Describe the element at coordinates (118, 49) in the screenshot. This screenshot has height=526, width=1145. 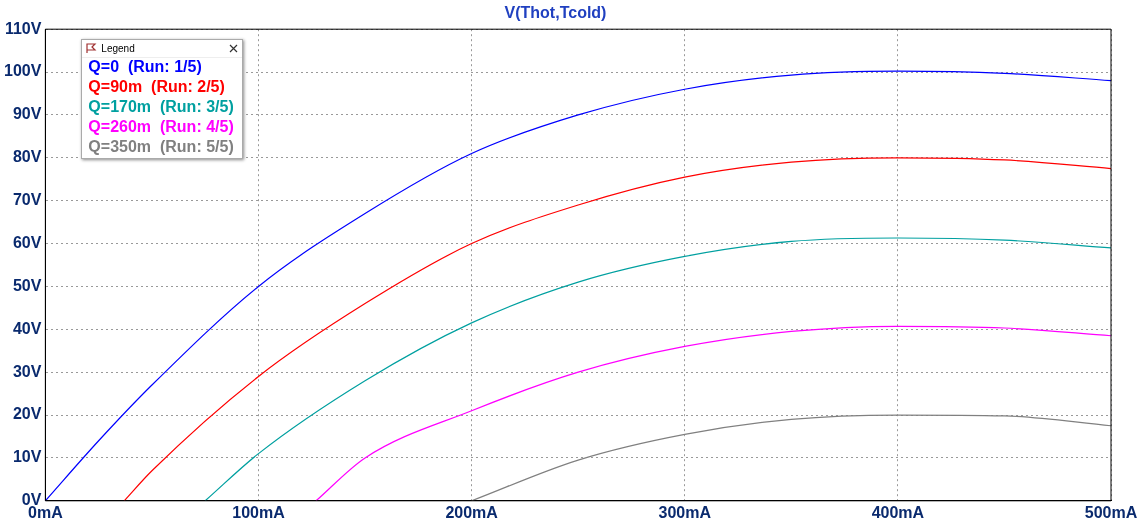
I see `legend-title: Legend` at that location.